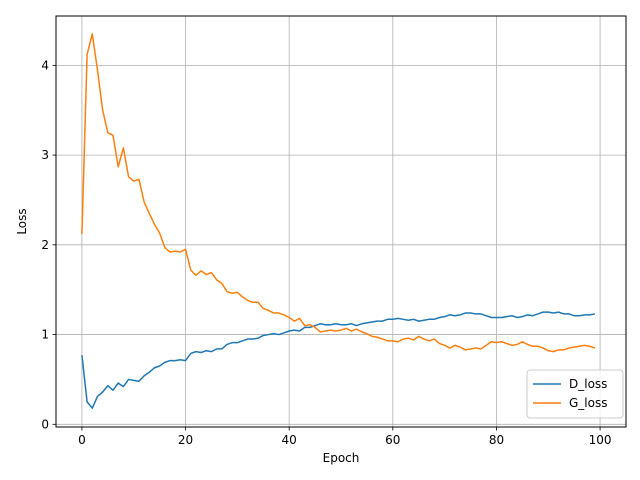 This screenshot has height=480, width=640. Describe the element at coordinates (45, 335) in the screenshot. I see `y-tick-label: 1` at that location.